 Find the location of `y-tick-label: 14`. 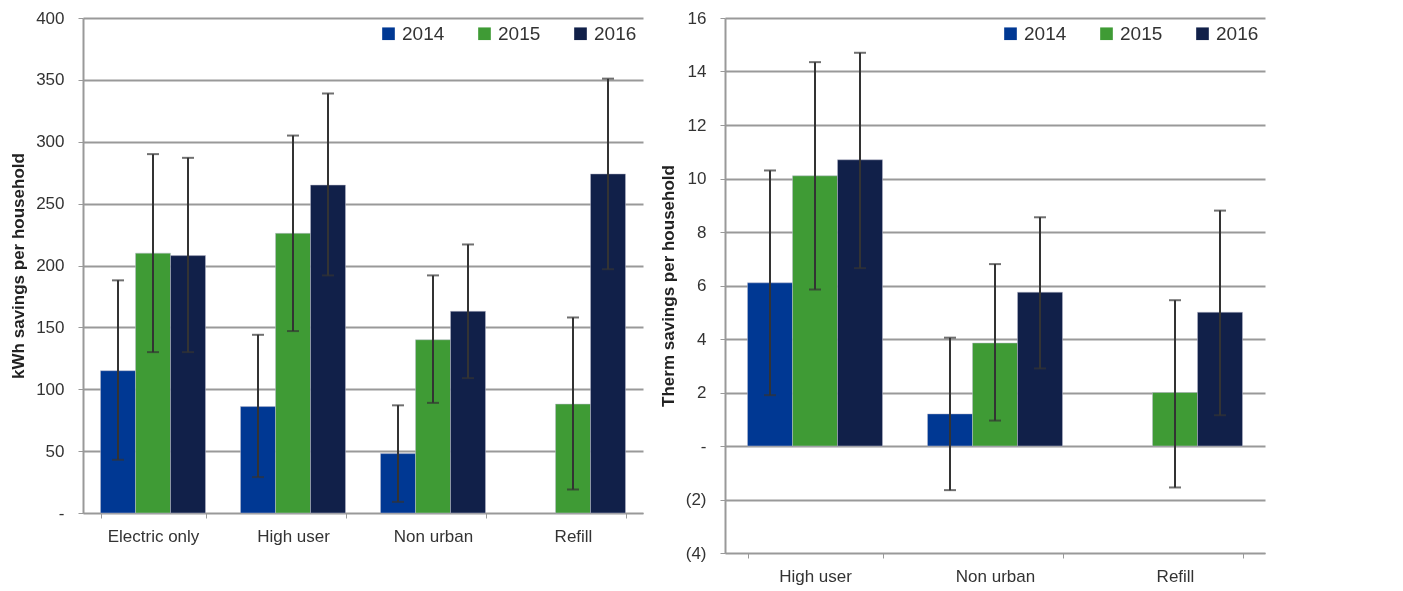

y-tick-label: 14 is located at coordinates (697, 71).